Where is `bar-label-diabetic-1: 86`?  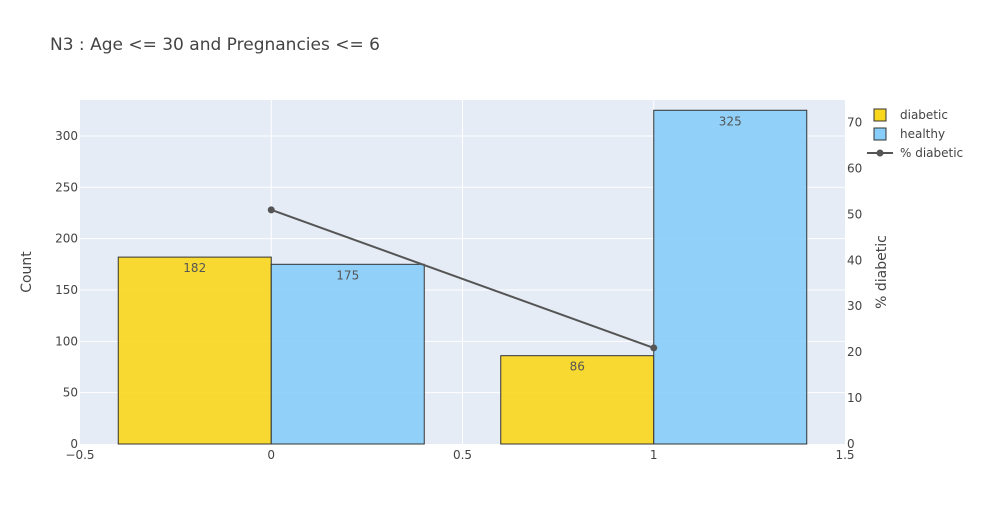 bar-label-diabetic-1: 86 is located at coordinates (577, 367).